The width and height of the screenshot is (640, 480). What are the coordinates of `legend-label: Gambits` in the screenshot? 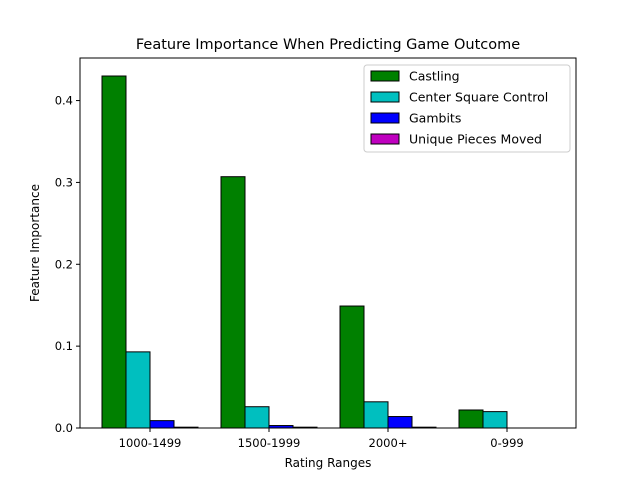 It's located at (435, 118).